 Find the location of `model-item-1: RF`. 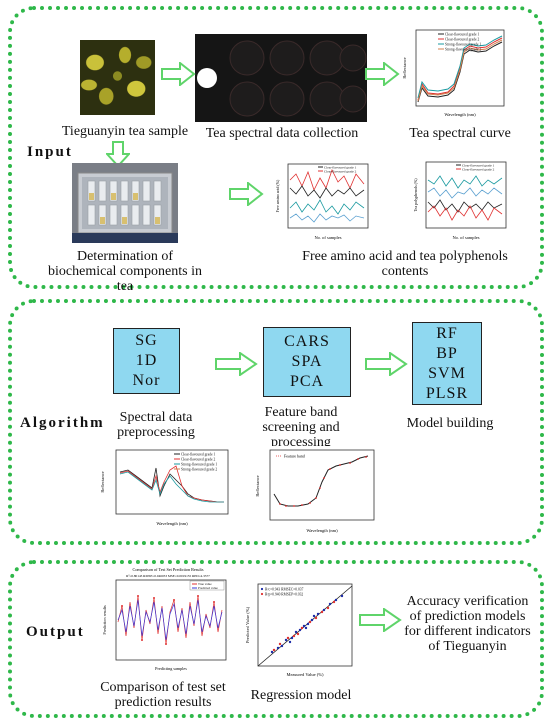

model-item-1: RF is located at coordinates (447, 333).